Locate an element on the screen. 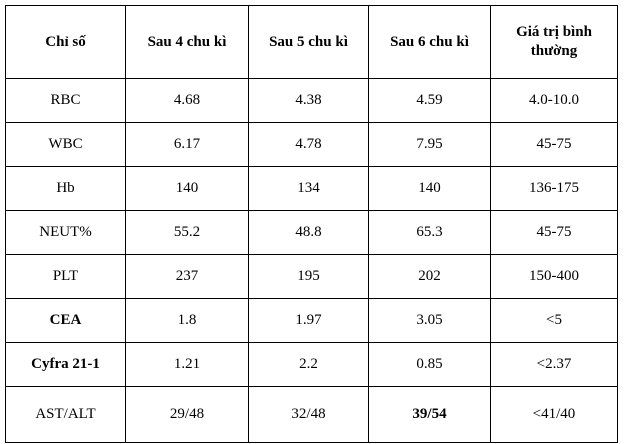 The image size is (625, 444). cell: 4.59 is located at coordinates (429, 100).